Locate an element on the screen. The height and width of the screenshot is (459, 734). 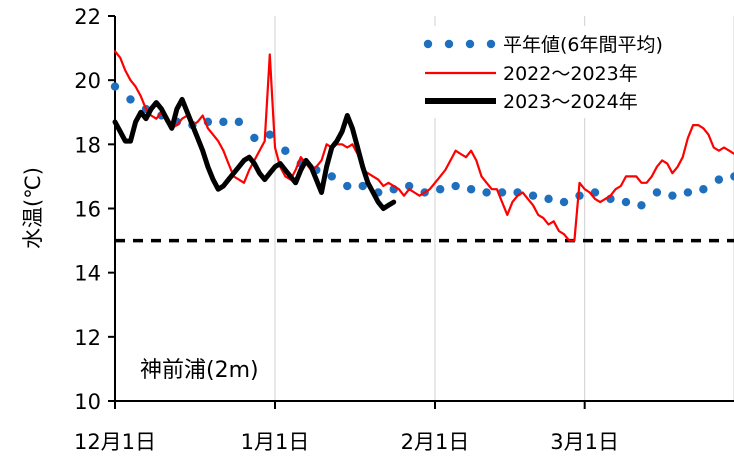
y-tick-label-22: 22 is located at coordinates (87, 17).